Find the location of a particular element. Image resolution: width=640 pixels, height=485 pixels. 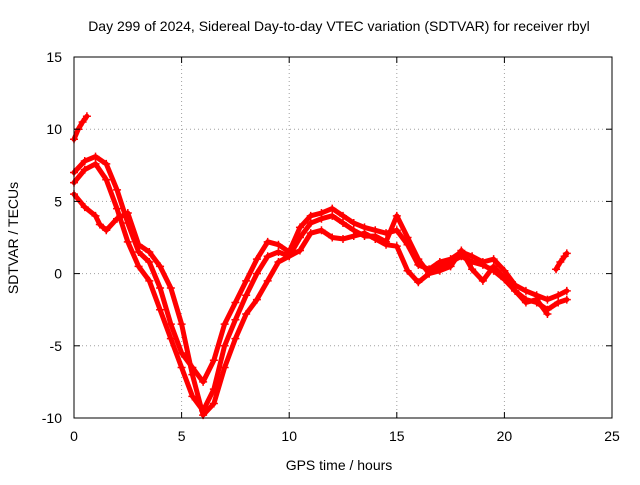

x-axis-label: GPS time / hours is located at coordinates (339, 465).